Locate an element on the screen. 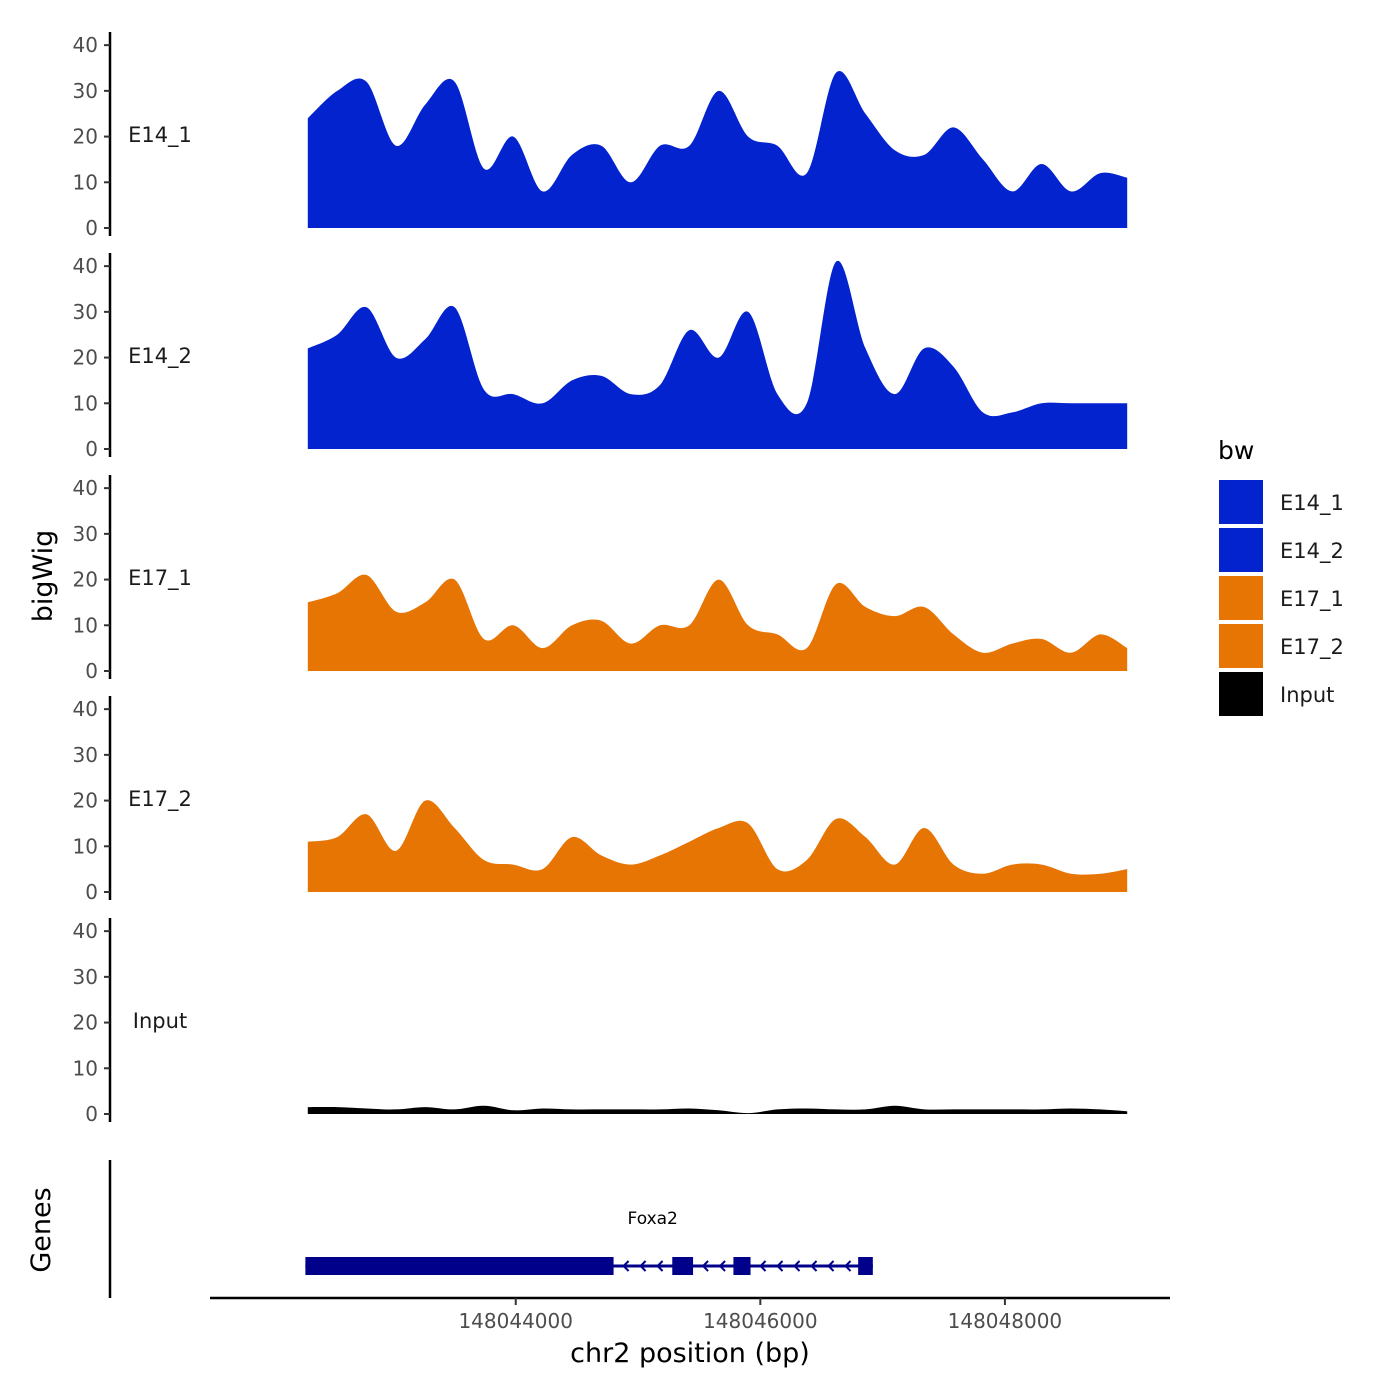 The width and height of the screenshot is (1400, 1400). y-tick-label-Input-10: 10 is located at coordinates (85, 1068).